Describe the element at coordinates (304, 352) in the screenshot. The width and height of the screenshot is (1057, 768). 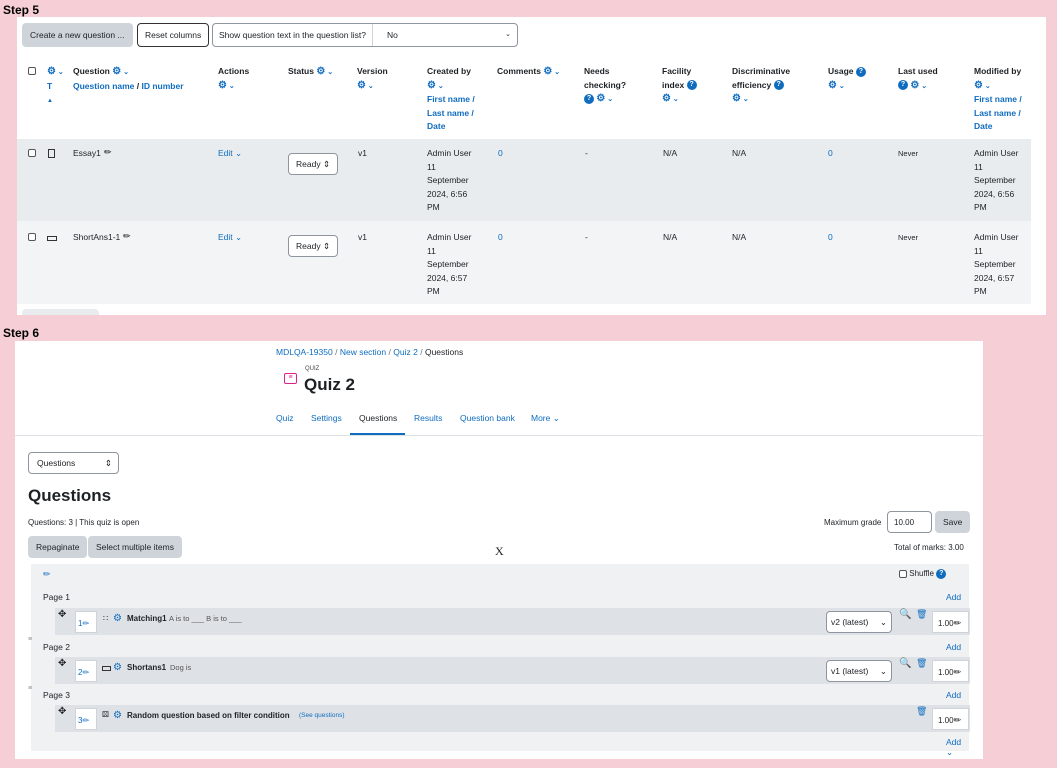
I see `breadcrumb-course-link: MDLQA-19350` at that location.